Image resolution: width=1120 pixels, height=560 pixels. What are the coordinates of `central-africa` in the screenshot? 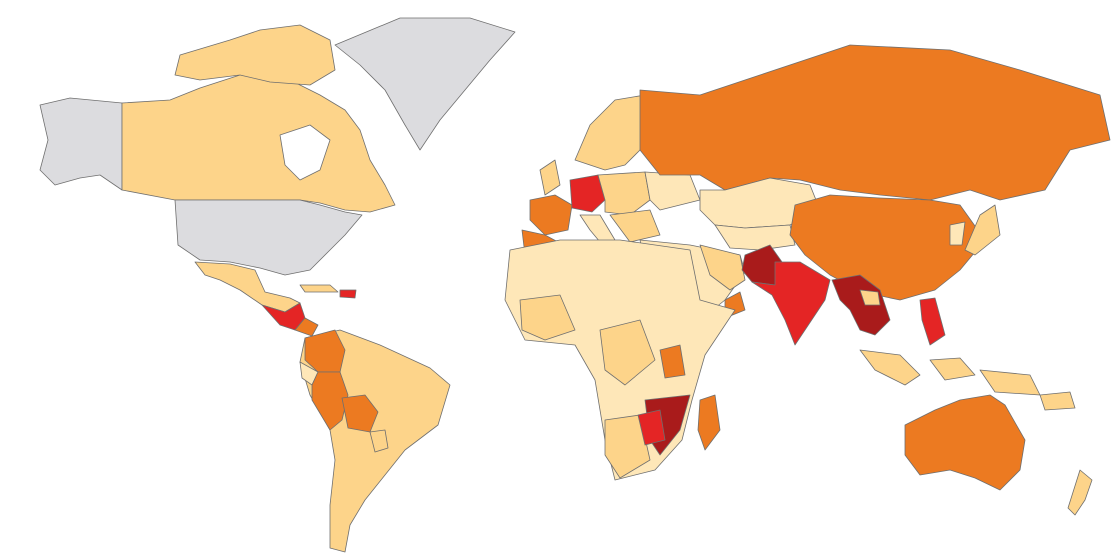 It's located at (627, 352).